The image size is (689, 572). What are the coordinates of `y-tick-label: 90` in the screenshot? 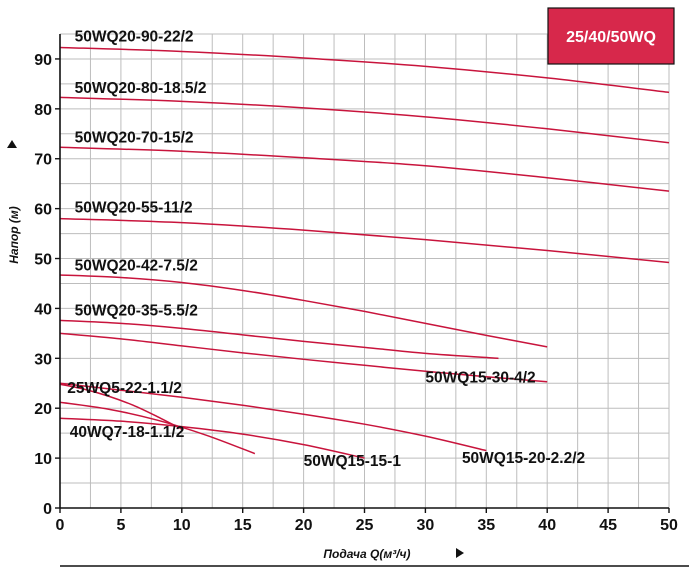 It's located at (43, 60).